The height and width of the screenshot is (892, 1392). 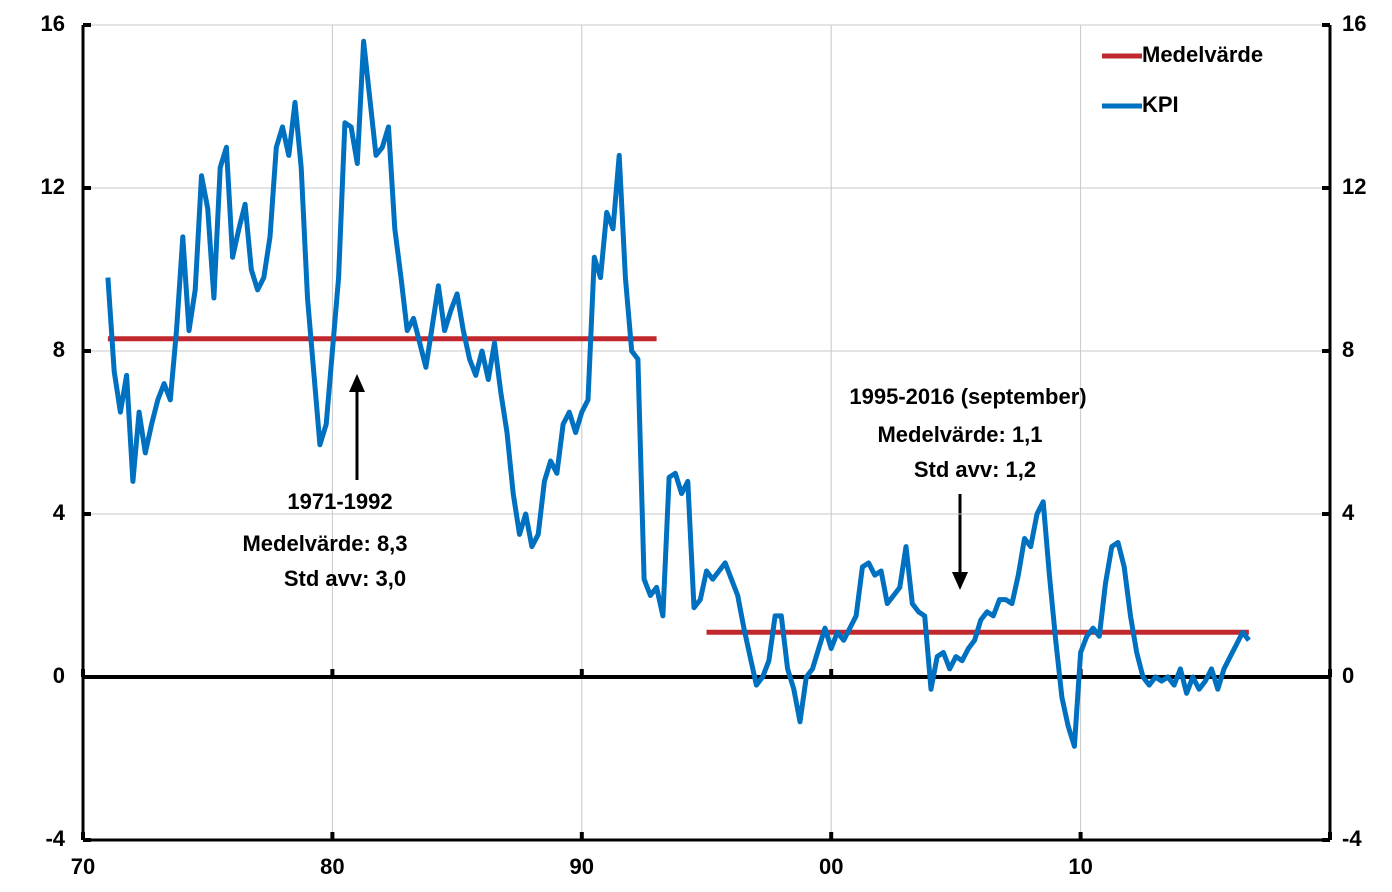 I want to click on y2-tick-label: 4, so click(x=1348, y=512).